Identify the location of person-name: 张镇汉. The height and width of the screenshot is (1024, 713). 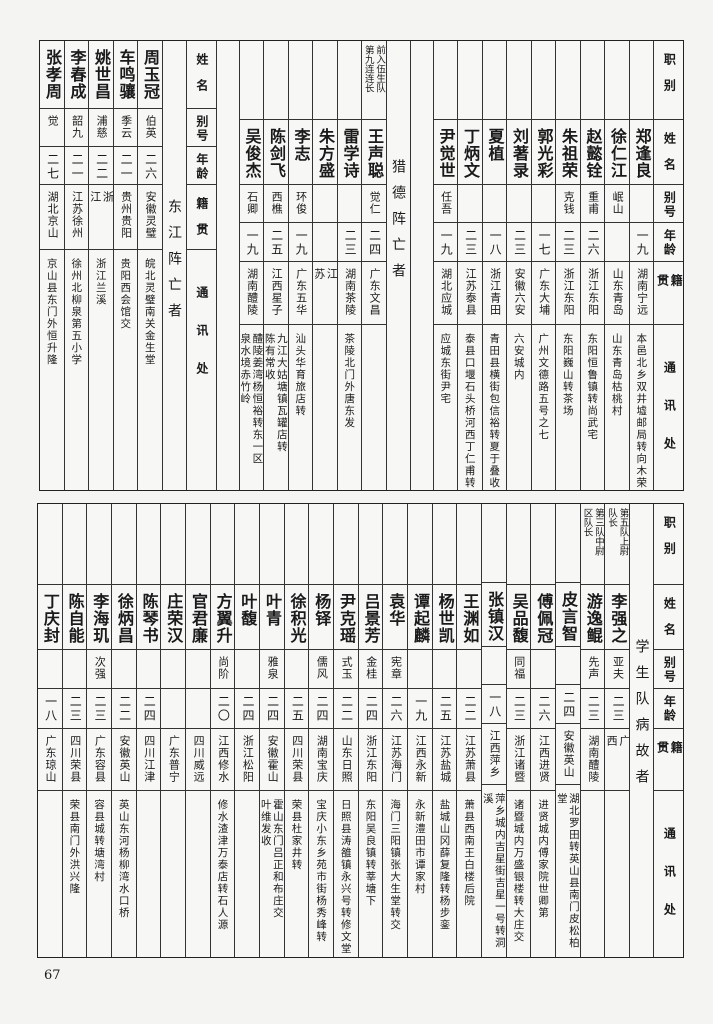
(494, 617).